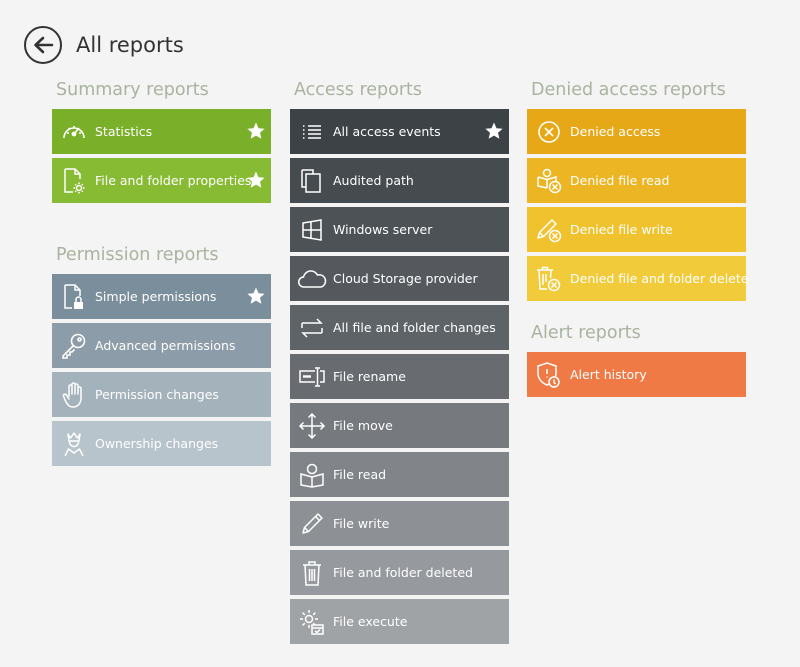 Image resolution: width=800 pixels, height=667 pixels. I want to click on tile-statistics: Statistics, so click(161, 131).